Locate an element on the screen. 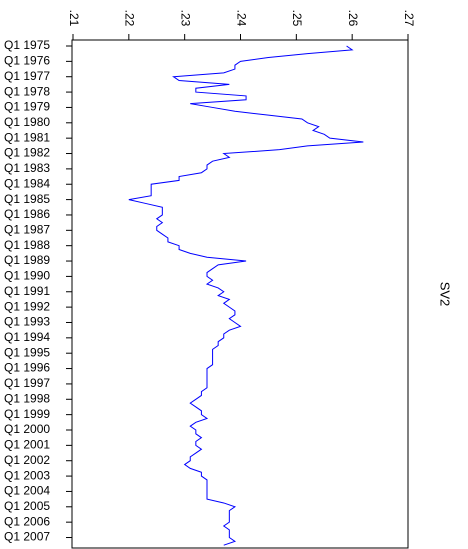  y-tick-label: Q1 1998 is located at coordinates (27, 398).